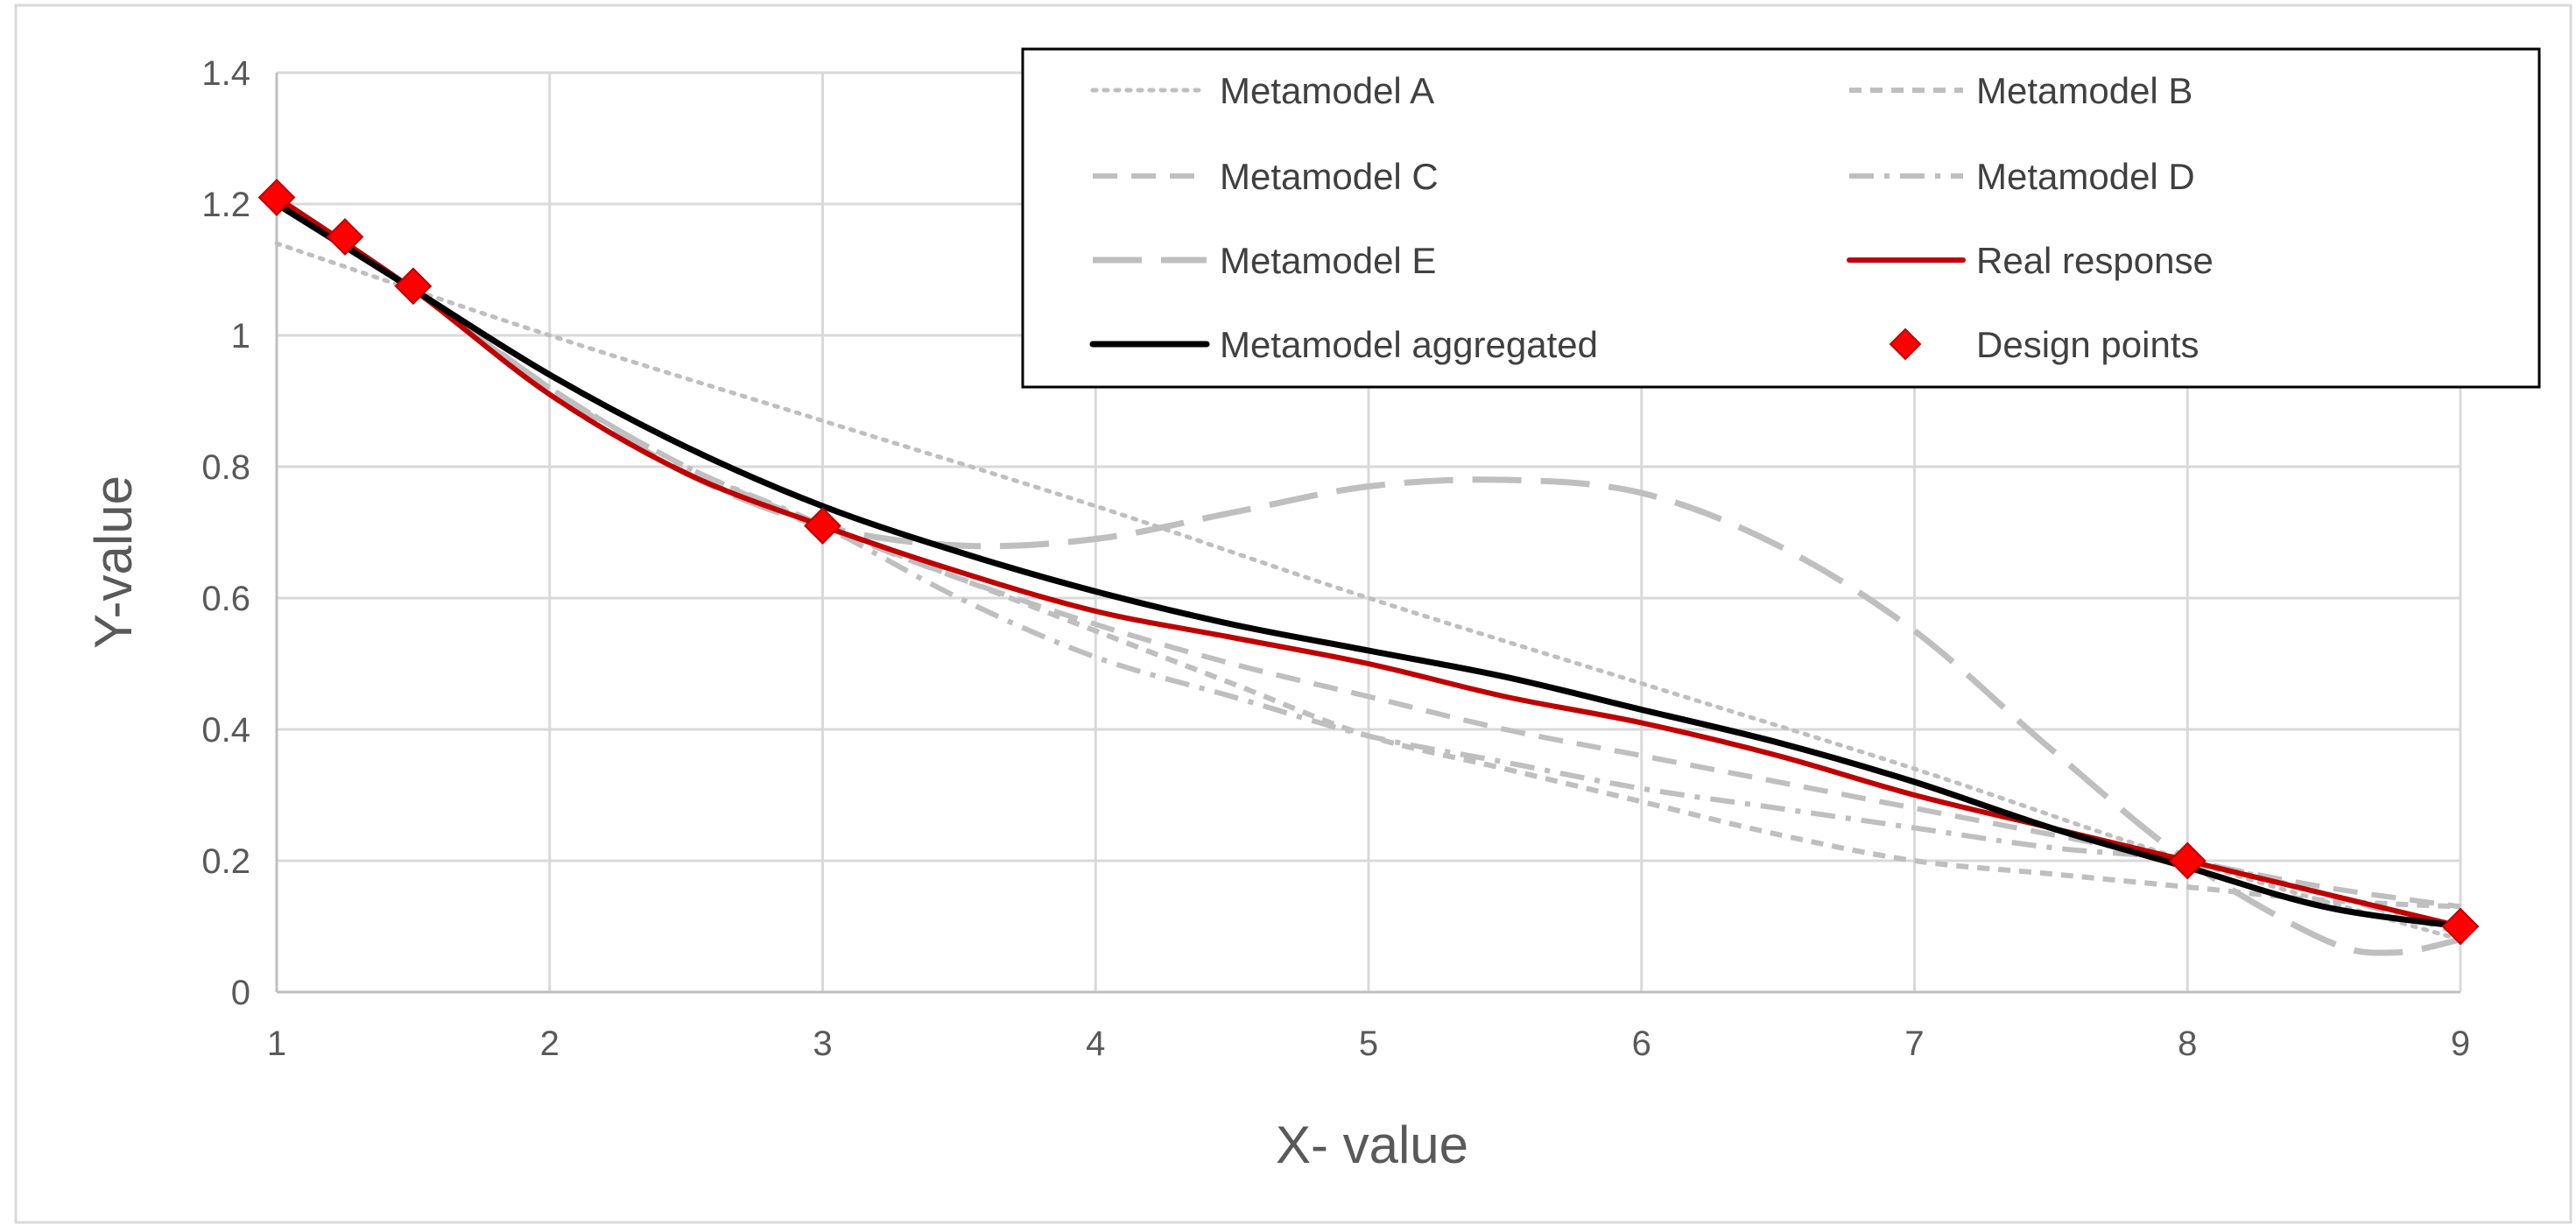  Describe the element at coordinates (1327, 90) in the screenshot. I see `legend-label-metamodel-a: Metamodel A` at that location.